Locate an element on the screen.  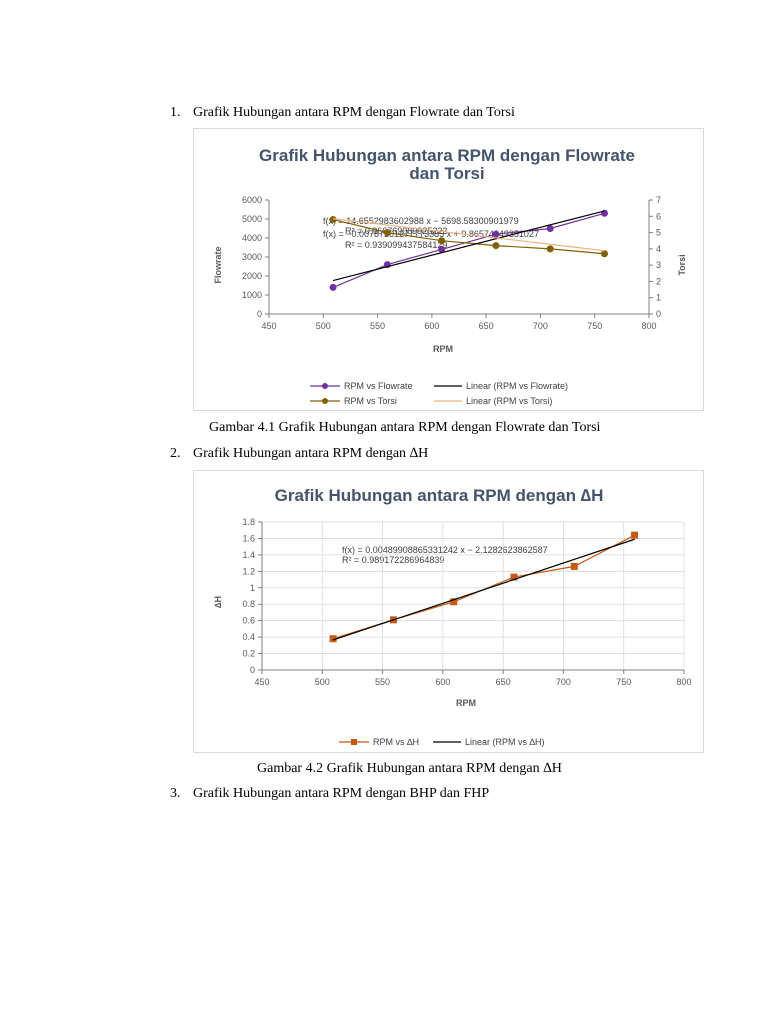
y-tick-label: 1.6 is located at coordinates (248, 538).